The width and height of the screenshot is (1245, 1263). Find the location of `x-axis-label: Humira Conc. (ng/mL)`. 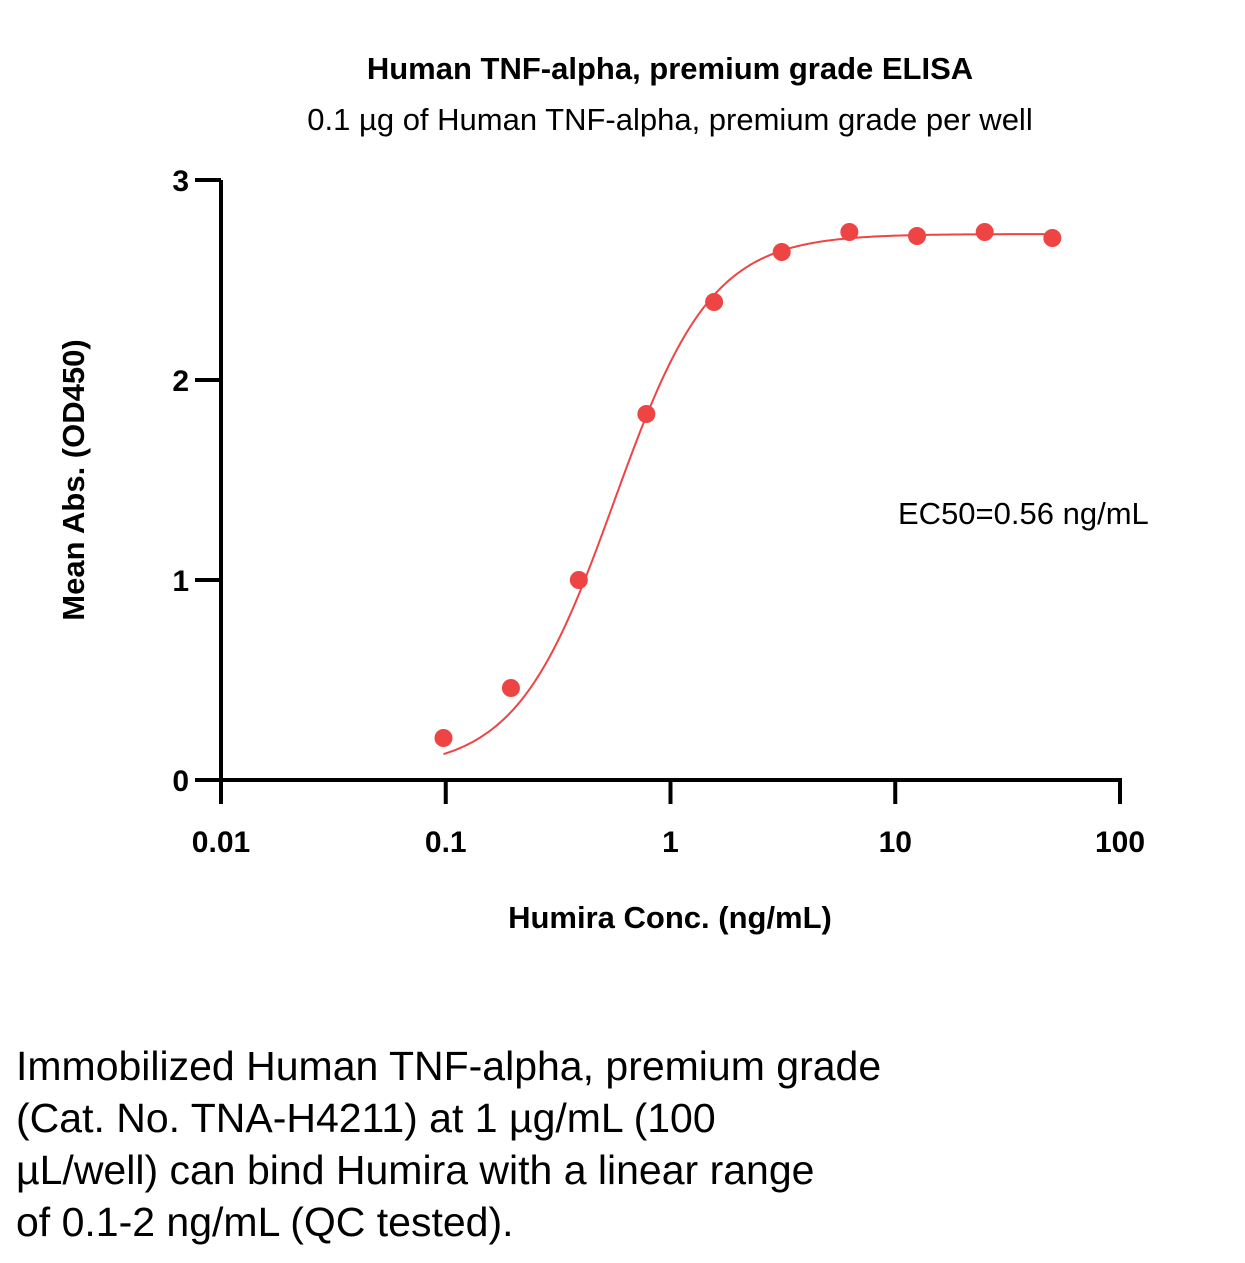

x-axis-label: Humira Conc. (ng/mL) is located at coordinates (670, 917).